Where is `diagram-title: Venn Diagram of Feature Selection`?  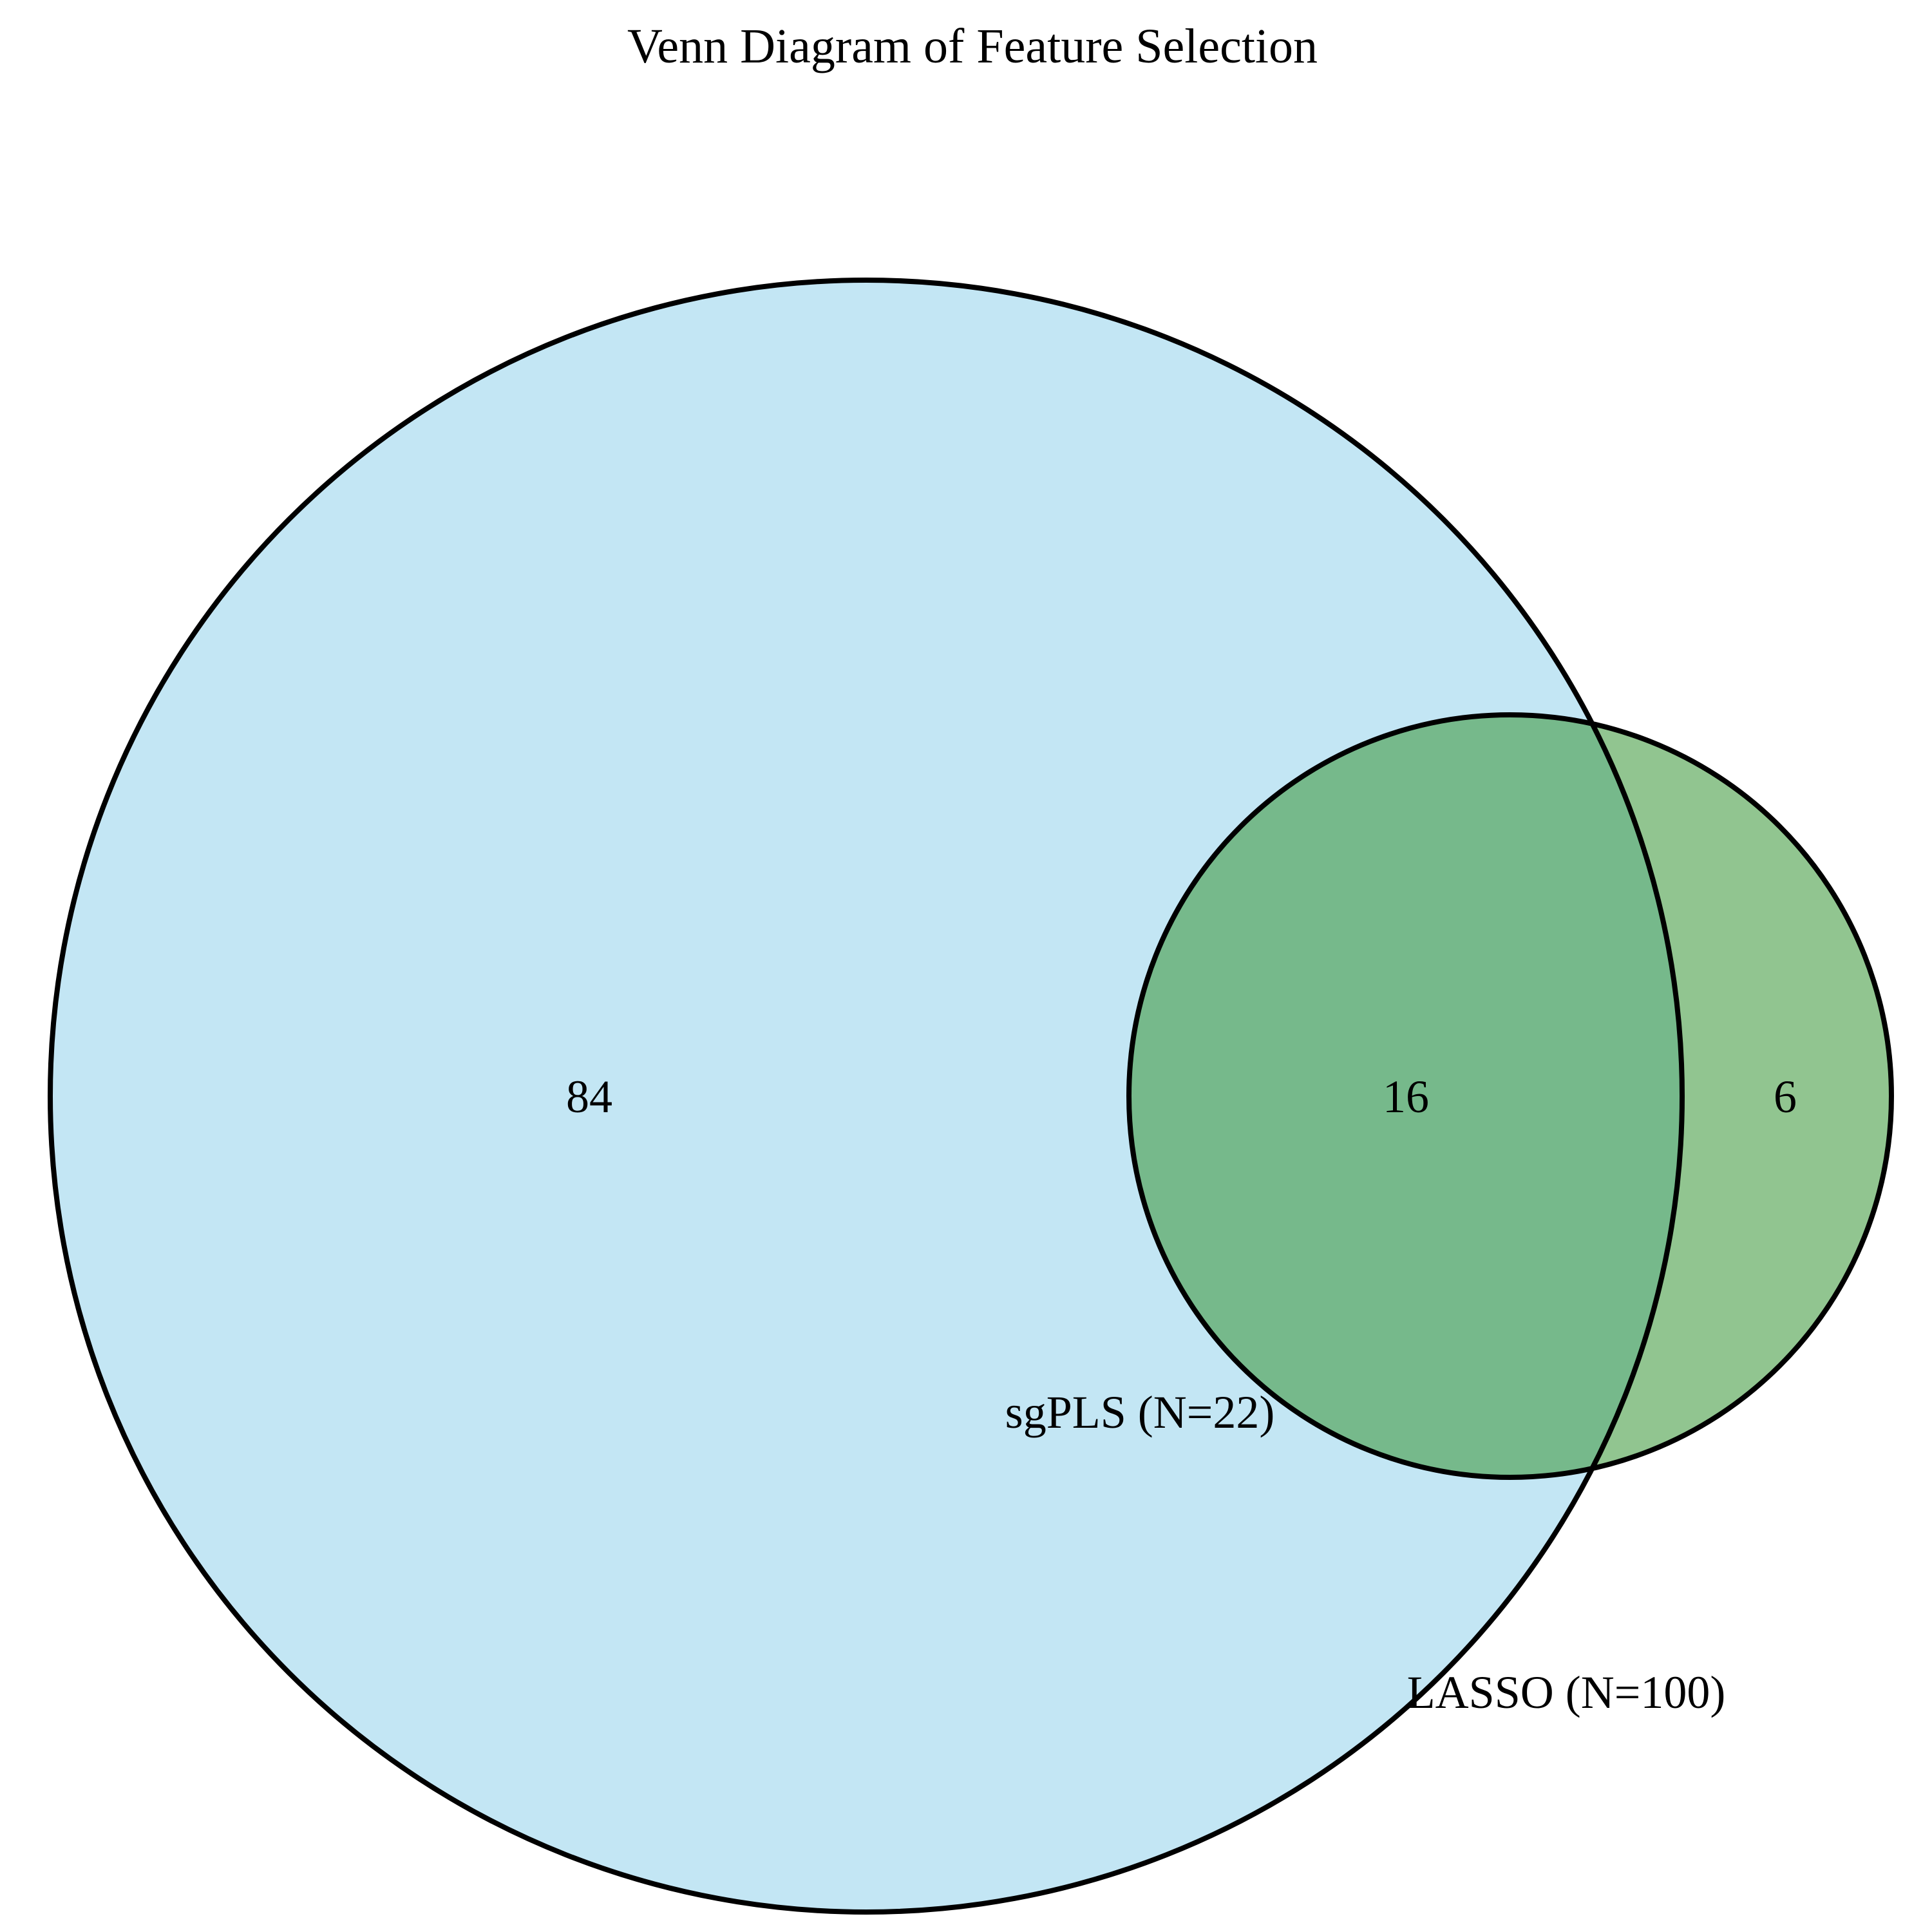 diagram-title: Venn Diagram of Feature Selection is located at coordinates (973, 46).